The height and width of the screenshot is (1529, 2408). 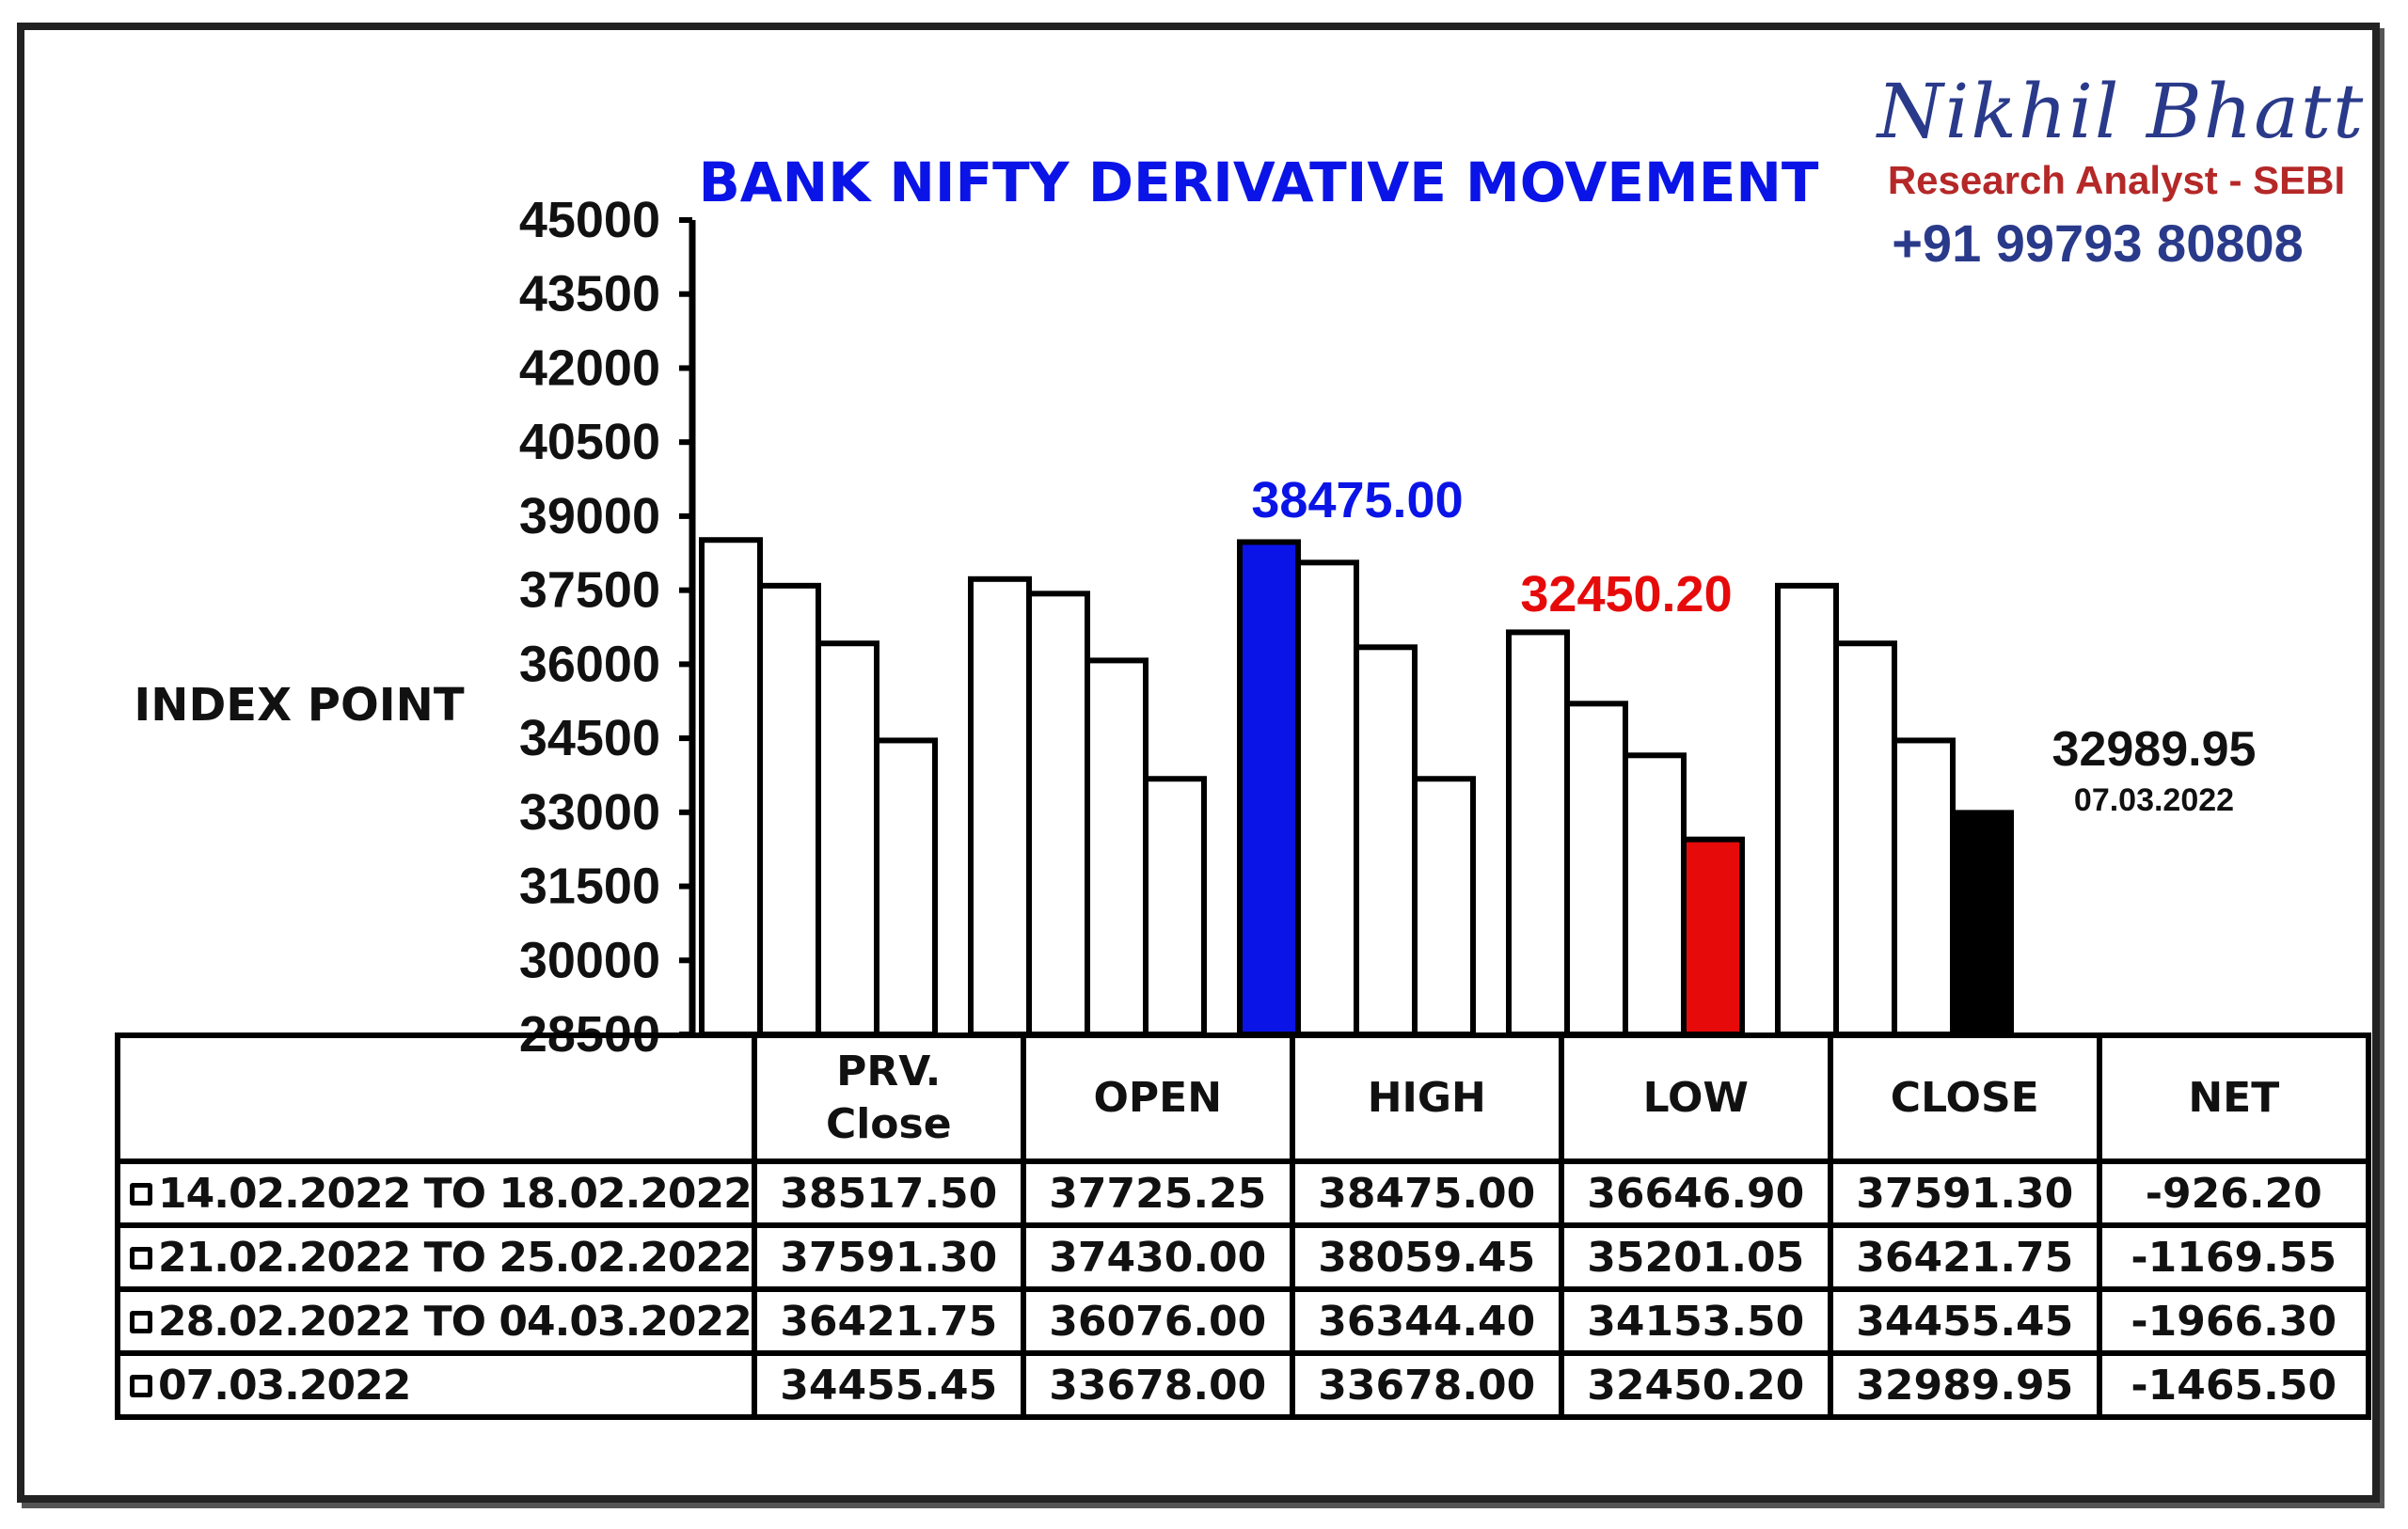 I want to click on table-cell: 32989.95, so click(x=1965, y=1385).